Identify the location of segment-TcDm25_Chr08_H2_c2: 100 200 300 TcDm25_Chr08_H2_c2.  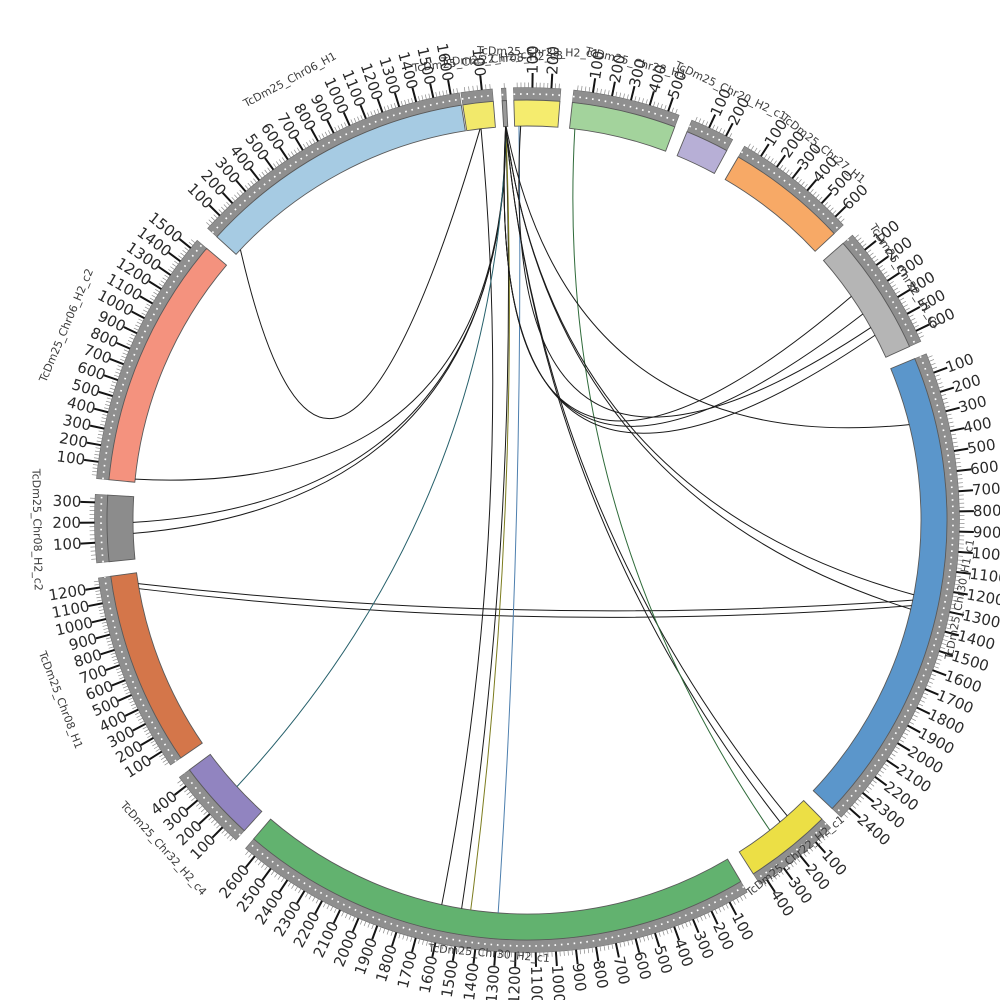
(82, 529).